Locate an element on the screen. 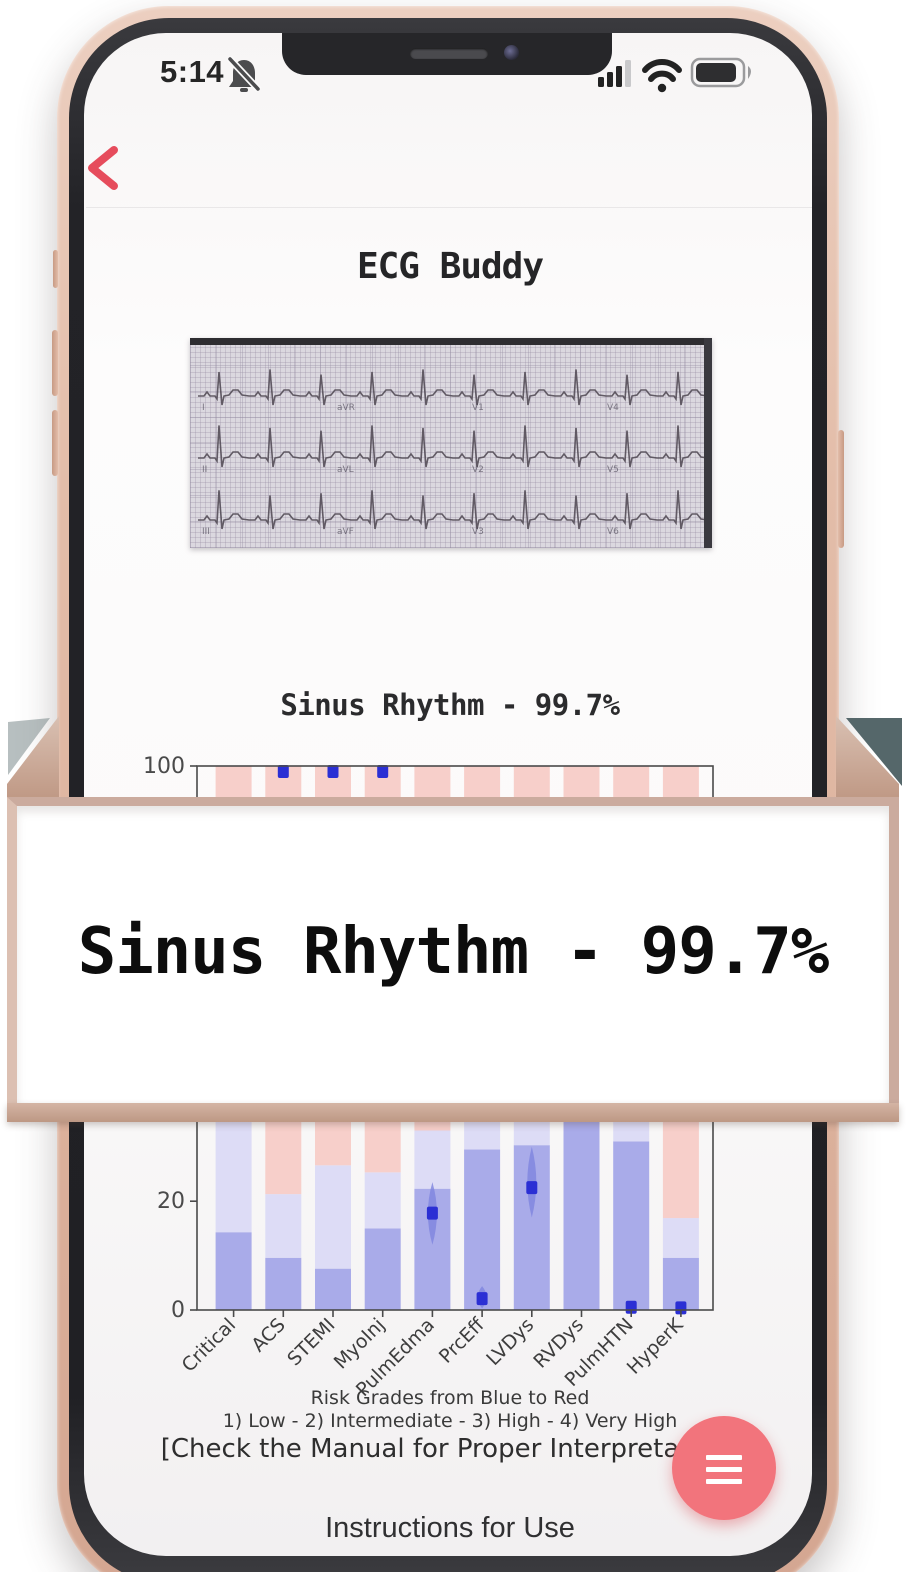  x-tick-label-STEMI: STEMI is located at coordinates (311, 1342).